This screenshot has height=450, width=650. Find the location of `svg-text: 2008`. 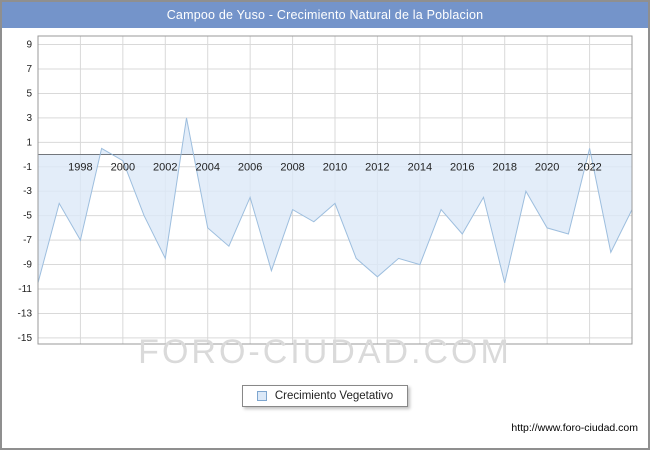

svg-text: 2008 is located at coordinates (292, 168).